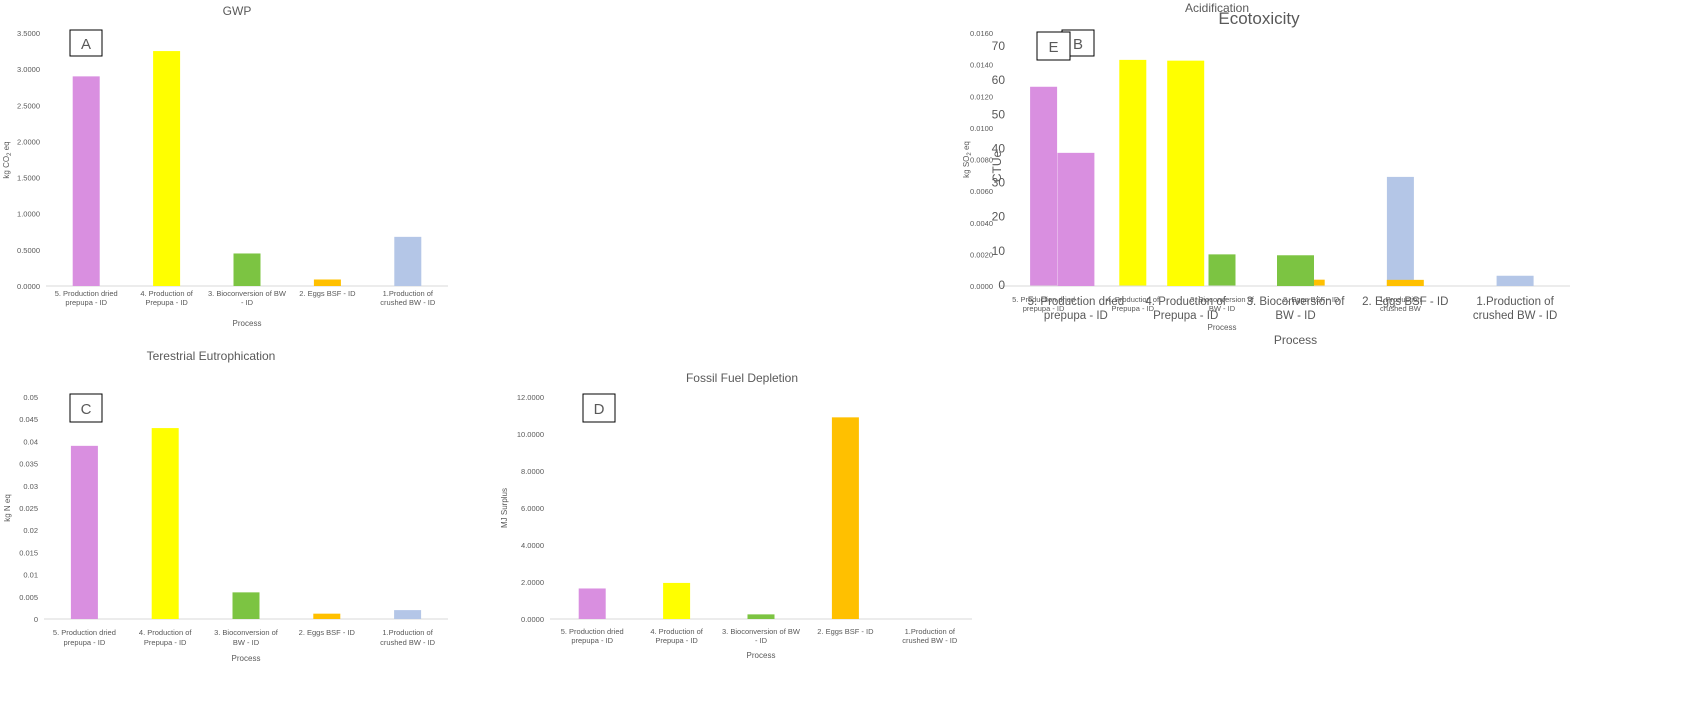 The height and width of the screenshot is (724, 1701). I want to click on y-axis-label-part: eq, so click(6, 146).